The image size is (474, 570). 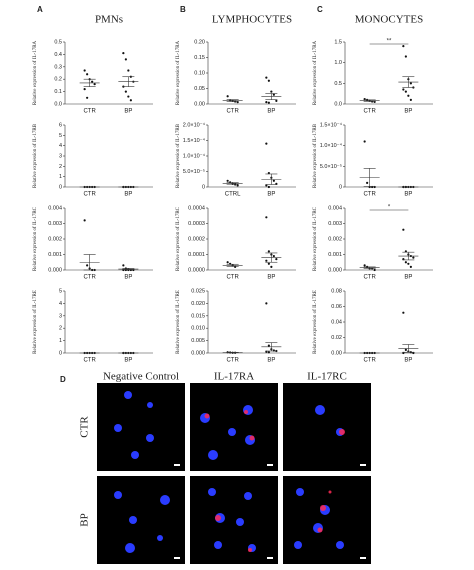 What do you see at coordinates (338, 42) in the screenshot?
I see `y-tick-label: 1.5` at bounding box center [338, 42].